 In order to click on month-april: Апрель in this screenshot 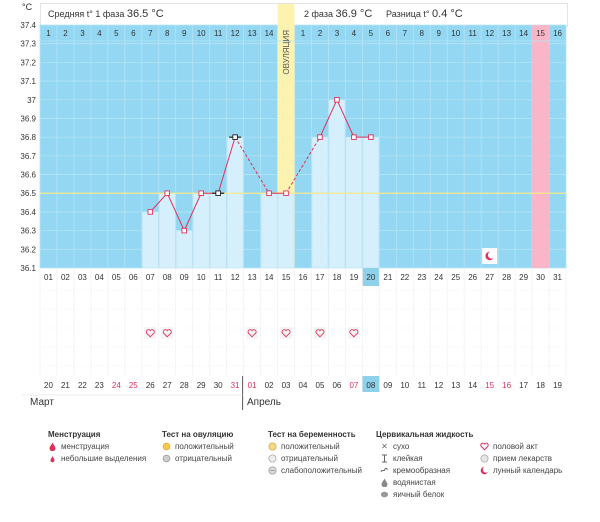, I will do `click(264, 402)`.